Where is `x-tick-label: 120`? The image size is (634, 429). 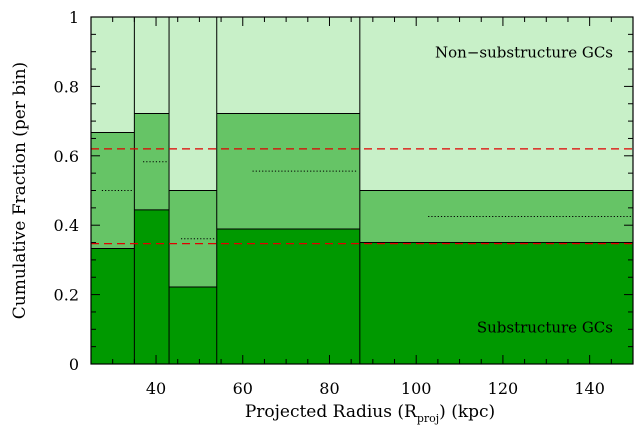 x-tick-label: 120 is located at coordinates (503, 388).